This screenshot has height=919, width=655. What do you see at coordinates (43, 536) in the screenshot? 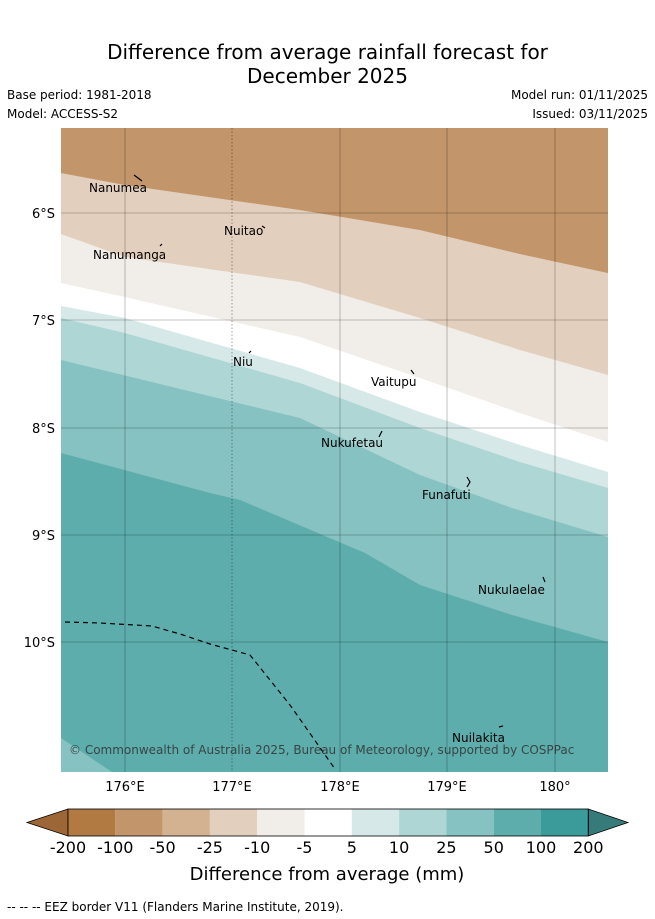
I see `lat-tick-9s: 9°S` at bounding box center [43, 536].